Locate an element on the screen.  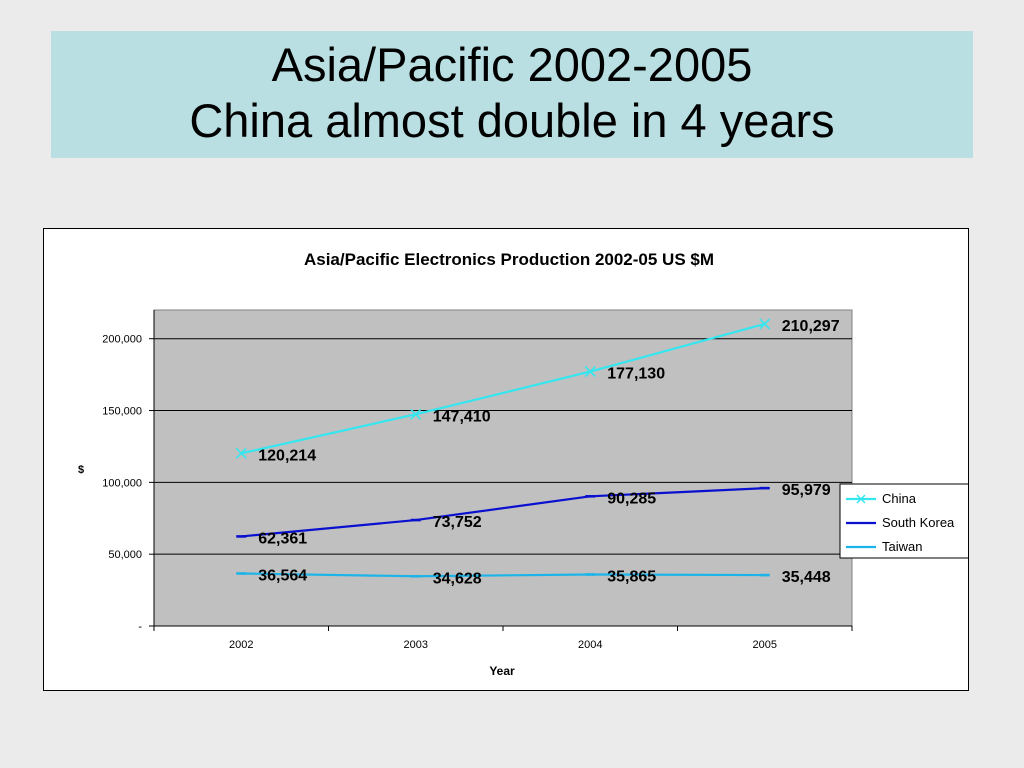
slide-title-line-1: Asia/Pacific 2002-2005 is located at coordinates (512, 64).